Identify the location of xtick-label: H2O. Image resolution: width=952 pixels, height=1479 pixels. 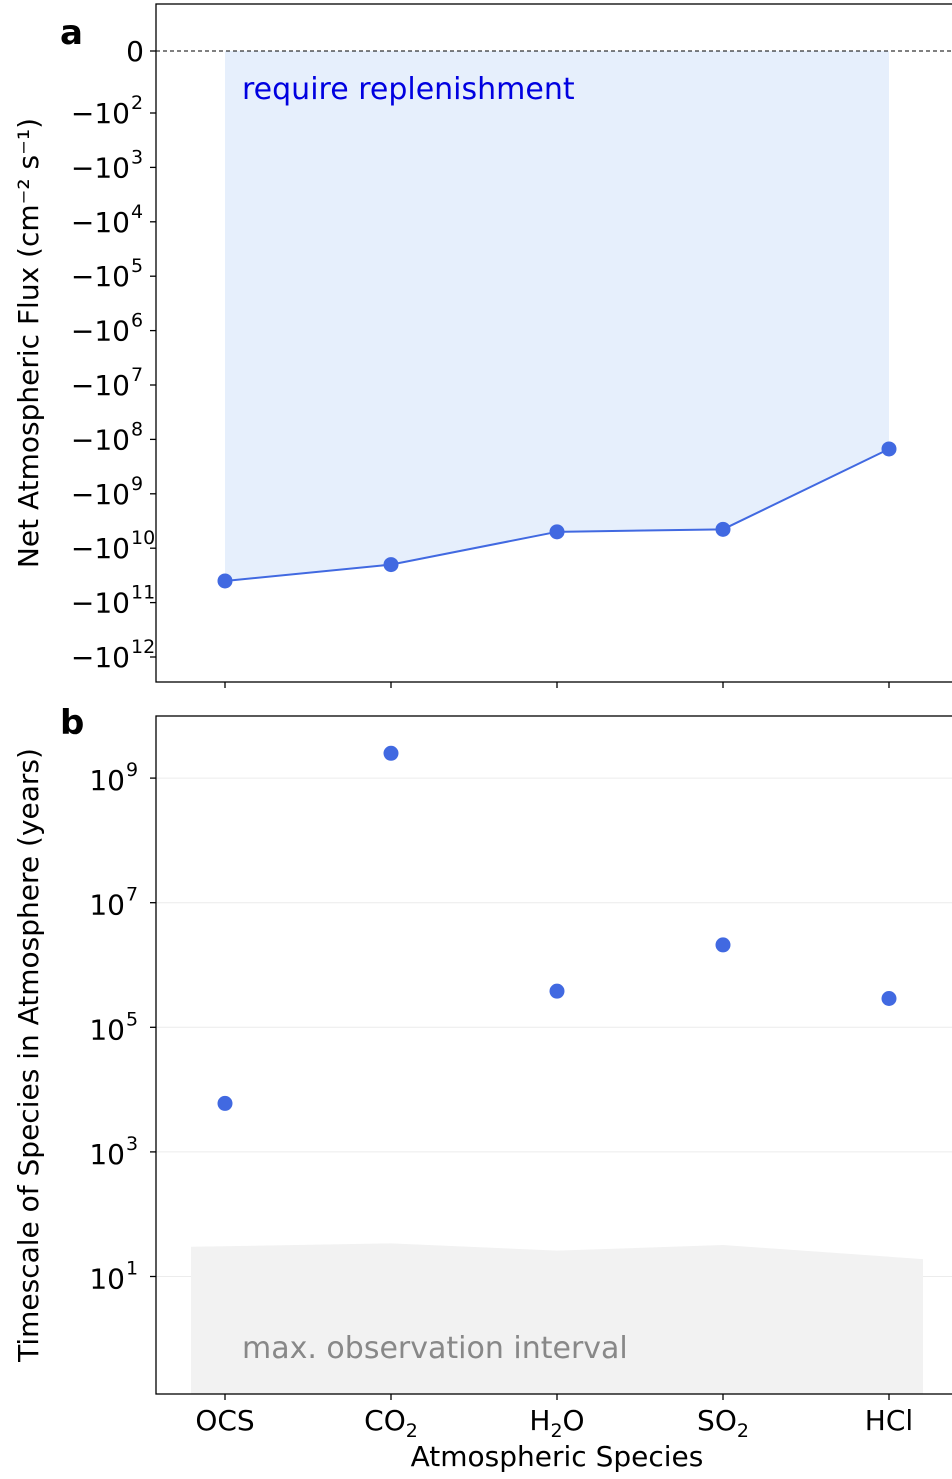
(556, 1423).